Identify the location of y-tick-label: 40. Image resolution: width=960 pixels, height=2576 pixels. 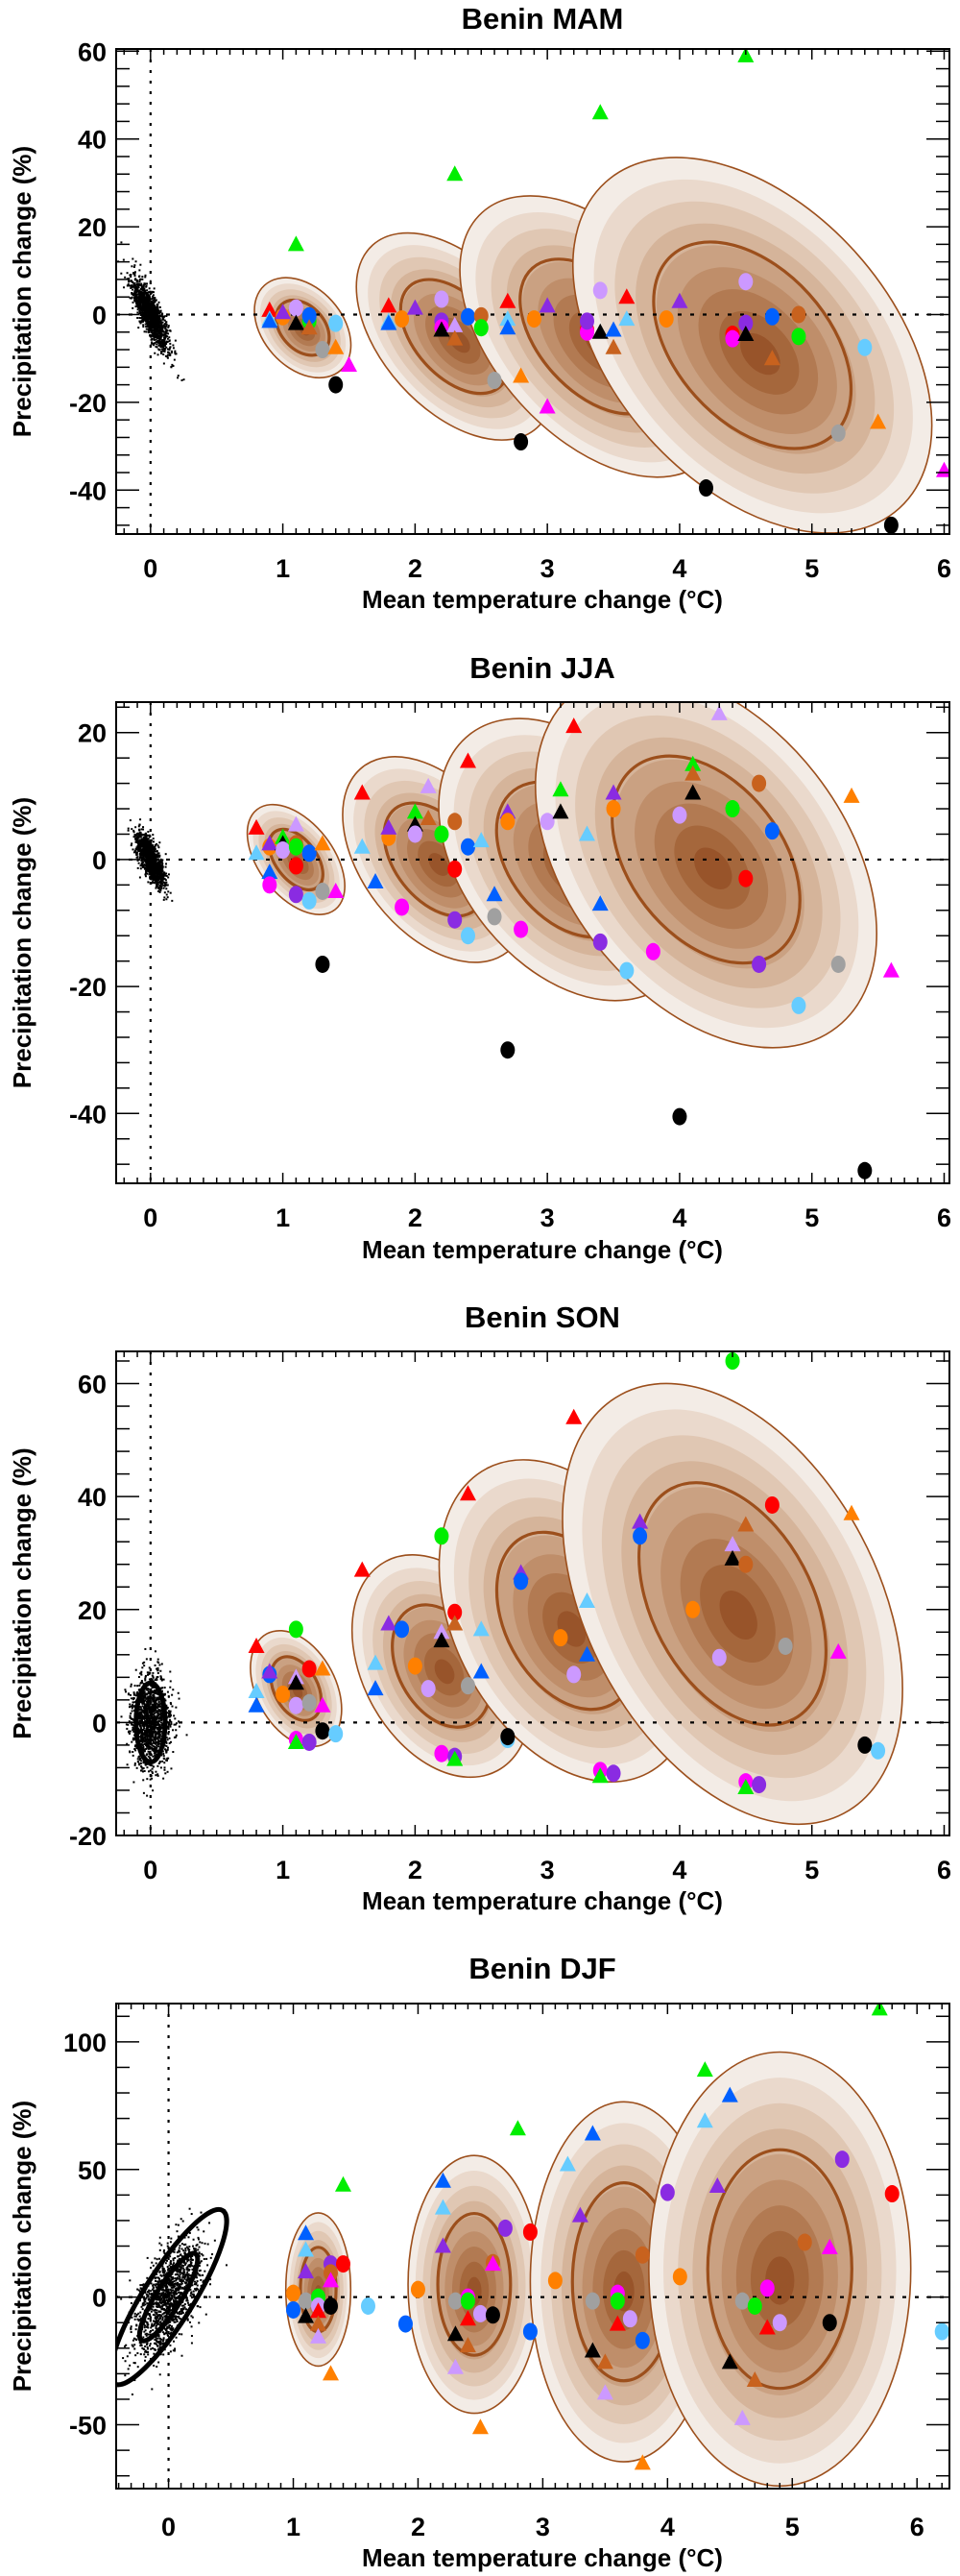
(92, 140).